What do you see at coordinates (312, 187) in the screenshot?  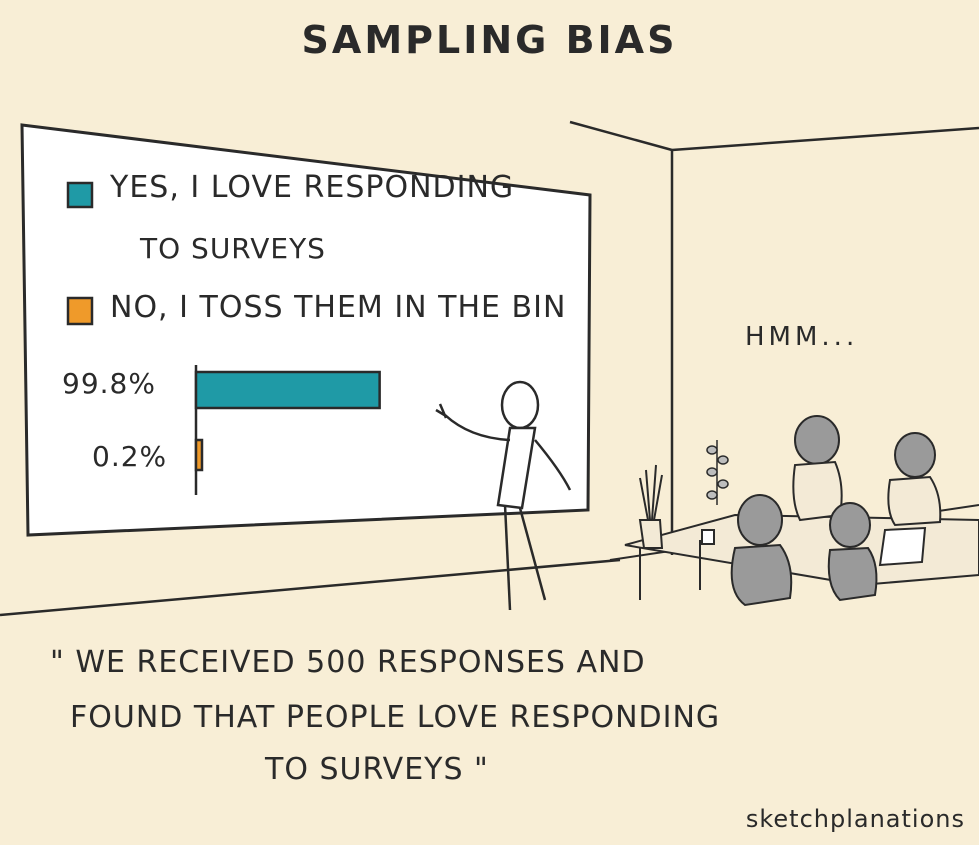 I see `legend-label-yes-line1: YES, I LOVE RESPONDING` at bounding box center [312, 187].